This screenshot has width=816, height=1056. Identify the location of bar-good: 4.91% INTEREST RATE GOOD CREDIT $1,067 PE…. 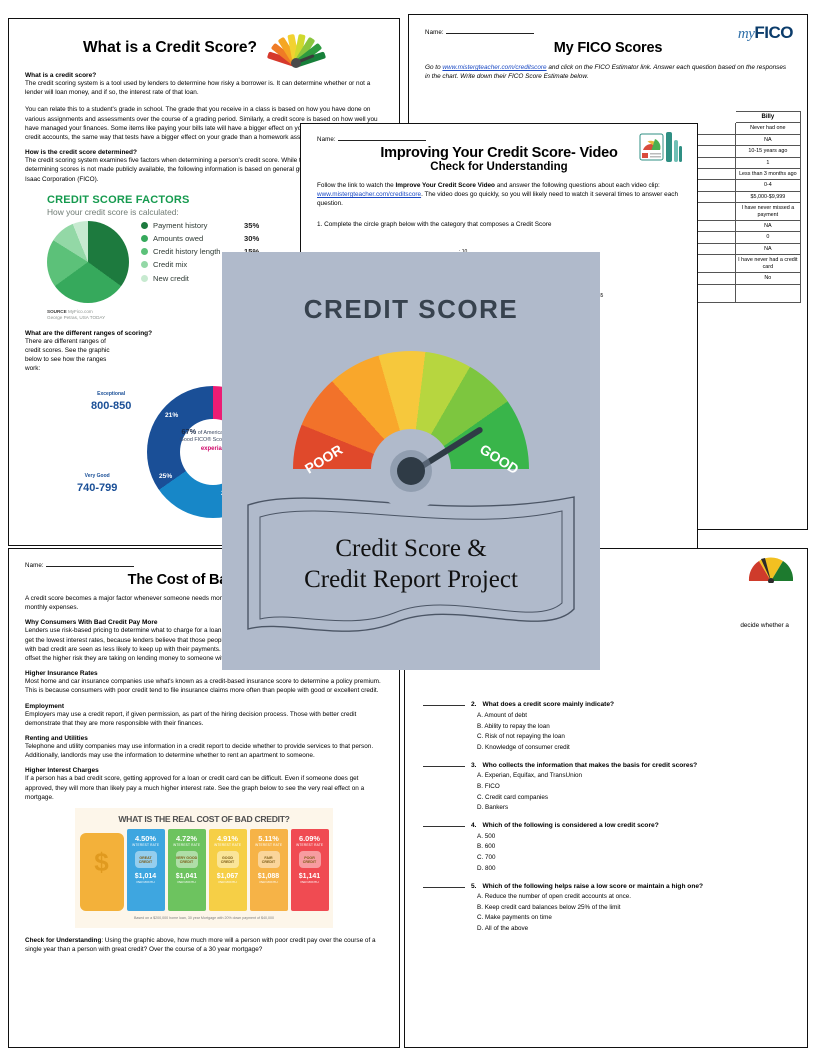
(227, 870).